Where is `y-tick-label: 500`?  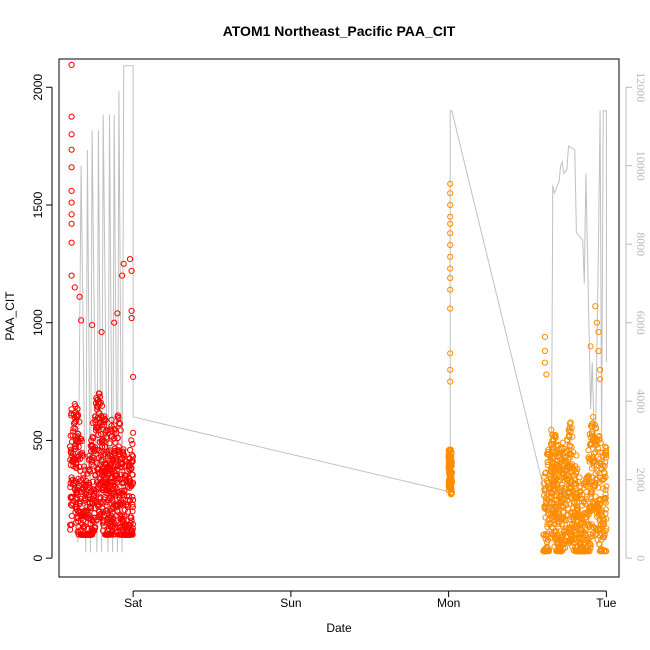
y-tick-label: 500 is located at coordinates (38, 440).